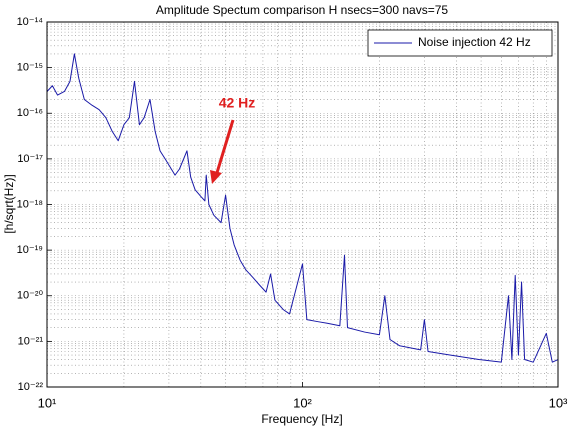 This screenshot has height=432, width=576. What do you see at coordinates (47, 402) in the screenshot?
I see `x-tick-label: 10¹` at bounding box center [47, 402].